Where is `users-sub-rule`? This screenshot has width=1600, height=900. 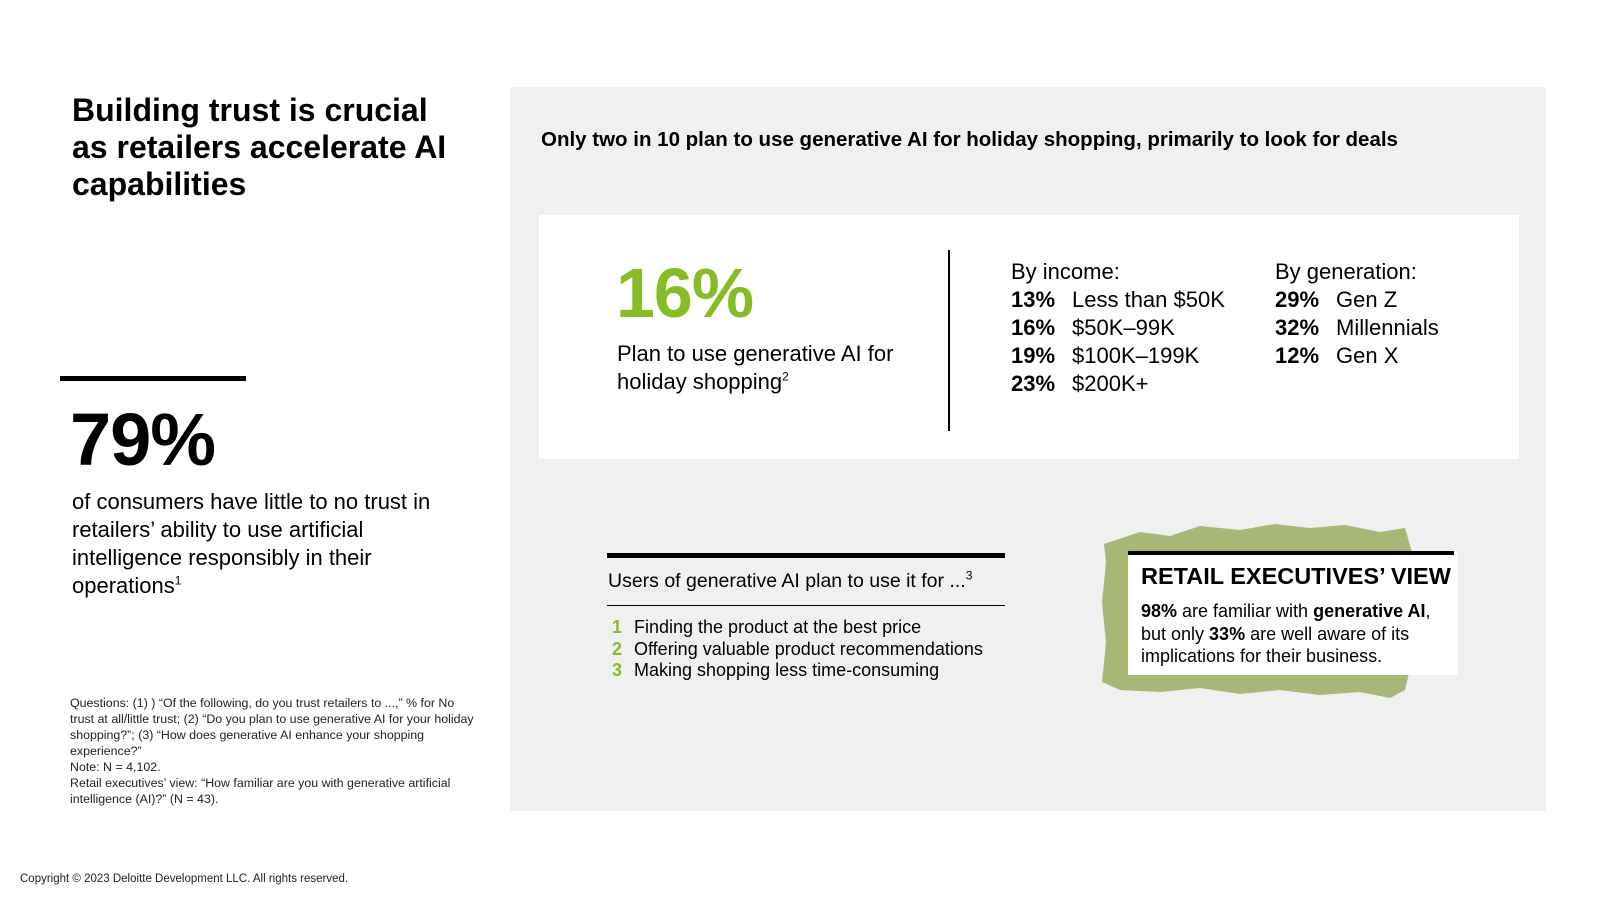
users-sub-rule is located at coordinates (806, 606).